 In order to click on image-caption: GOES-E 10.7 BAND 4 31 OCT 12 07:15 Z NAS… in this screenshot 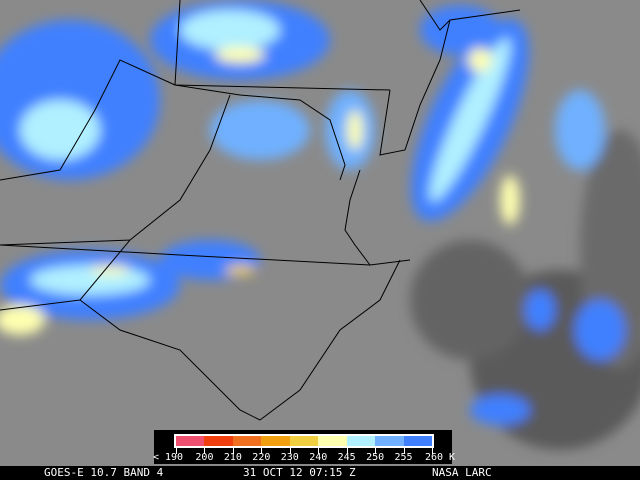, I will do `click(320, 473)`.